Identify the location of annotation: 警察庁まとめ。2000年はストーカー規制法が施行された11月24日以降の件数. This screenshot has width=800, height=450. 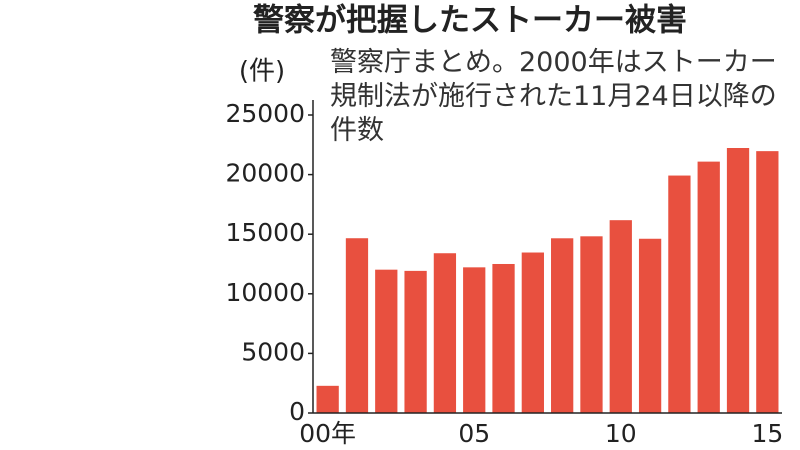
(555, 97).